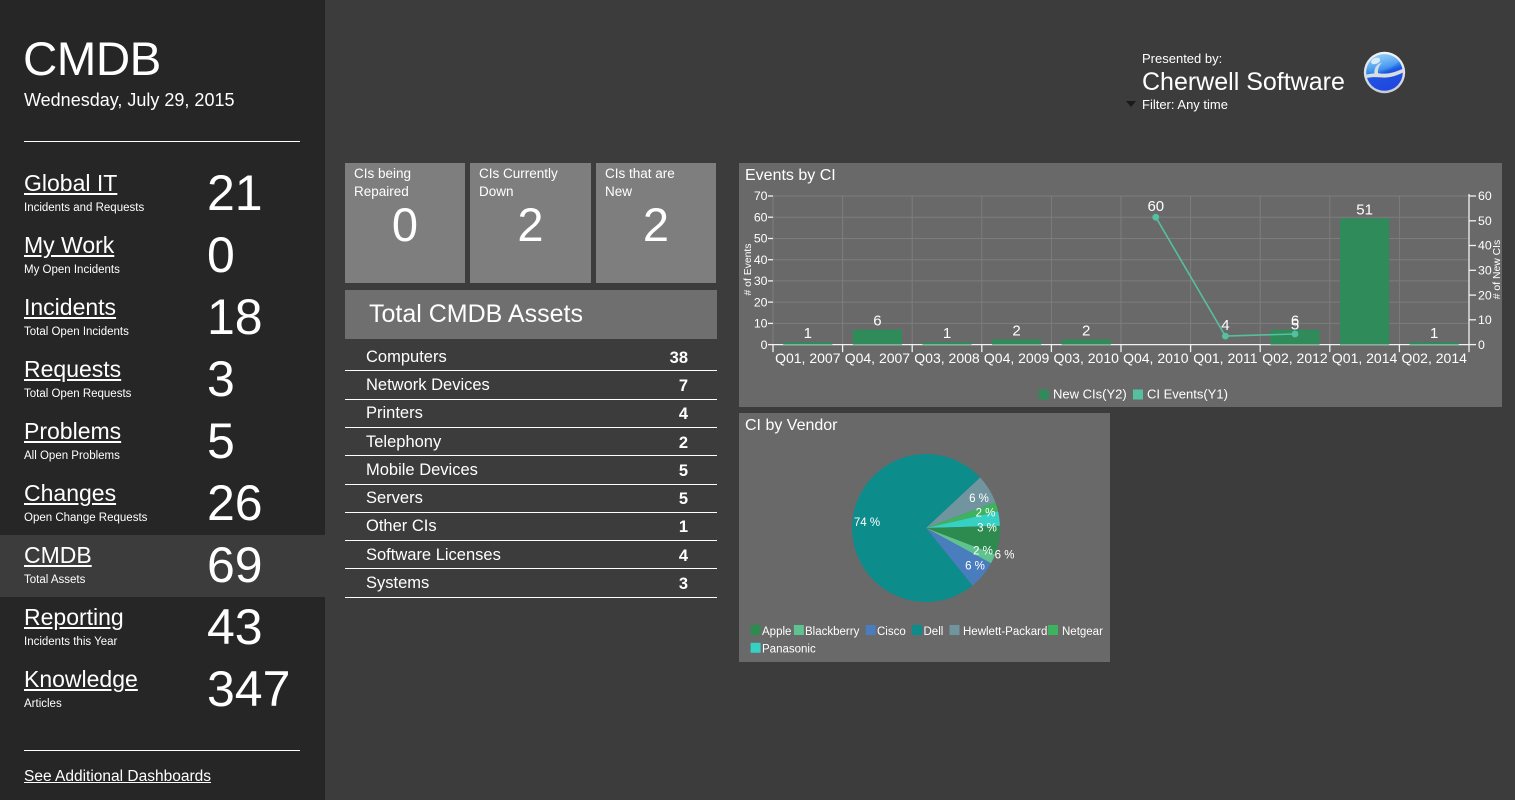  Describe the element at coordinates (1364, 209) in the screenshot. I see `svg-text: 51` at that location.